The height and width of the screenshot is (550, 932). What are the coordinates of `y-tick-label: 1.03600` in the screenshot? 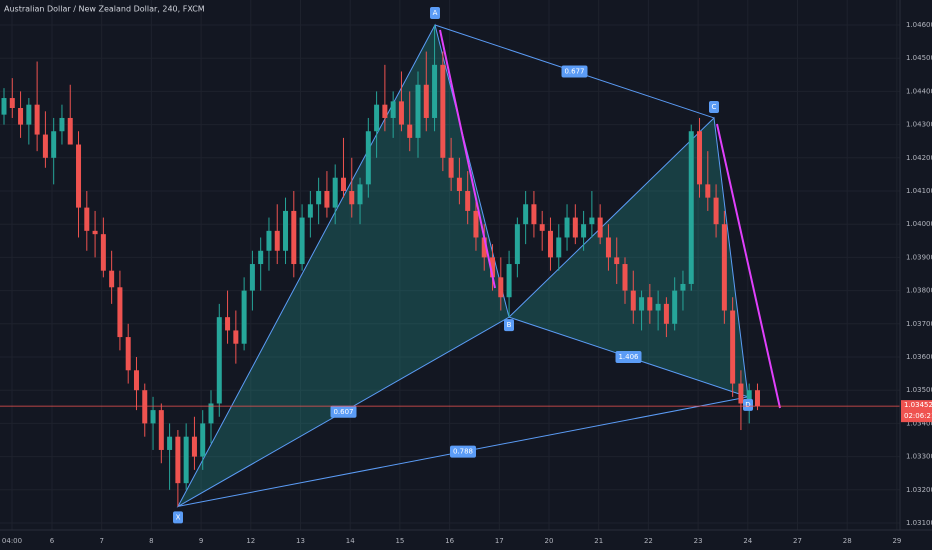 It's located at (919, 357).